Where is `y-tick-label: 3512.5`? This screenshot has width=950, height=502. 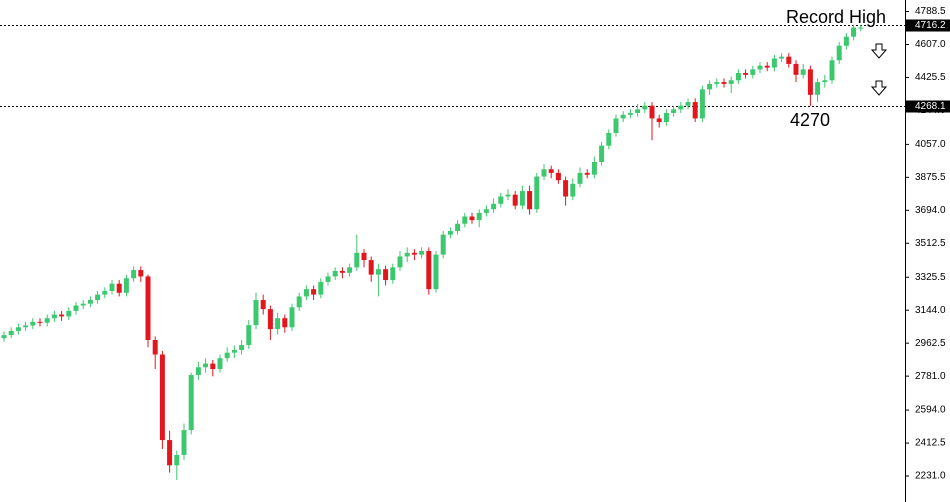 y-tick-label: 3512.5 is located at coordinates (930, 243).